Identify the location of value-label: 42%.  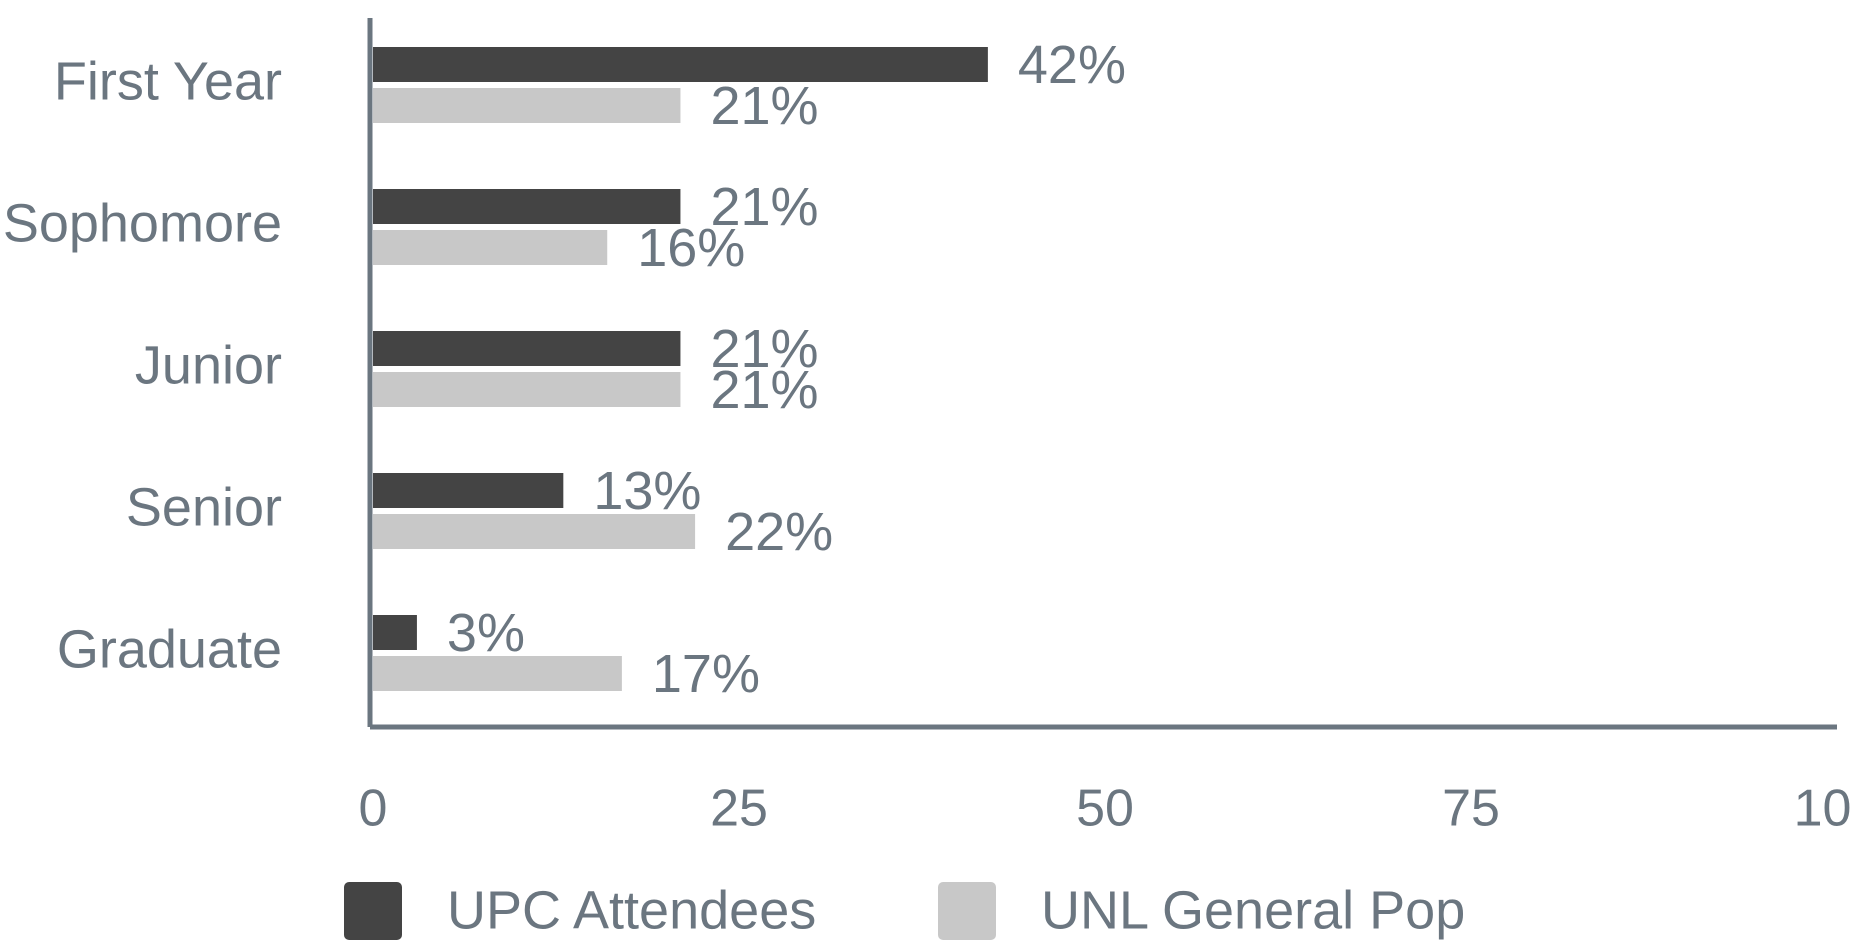
(1072, 65).